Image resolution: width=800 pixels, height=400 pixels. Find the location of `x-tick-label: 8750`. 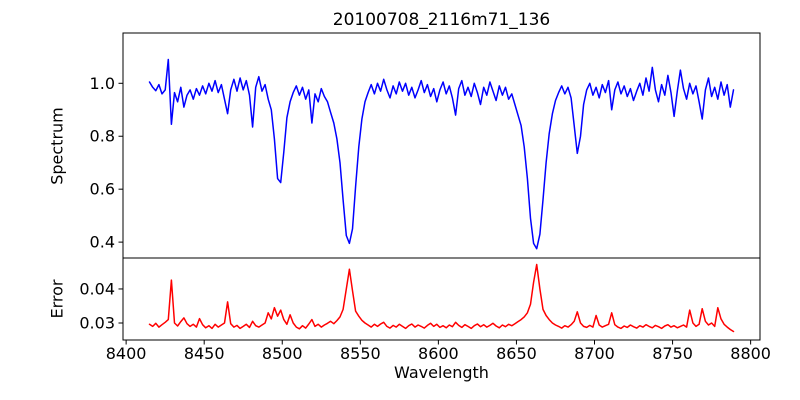

x-tick-label: 8750 is located at coordinates (672, 353).